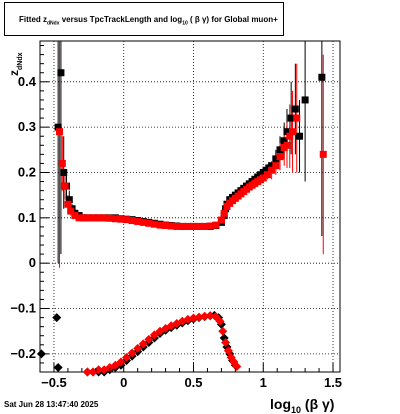 The height and width of the screenshot is (414, 400). Describe the element at coordinates (333, 382) in the screenshot. I see `x-tick-label: 1.5` at that location.